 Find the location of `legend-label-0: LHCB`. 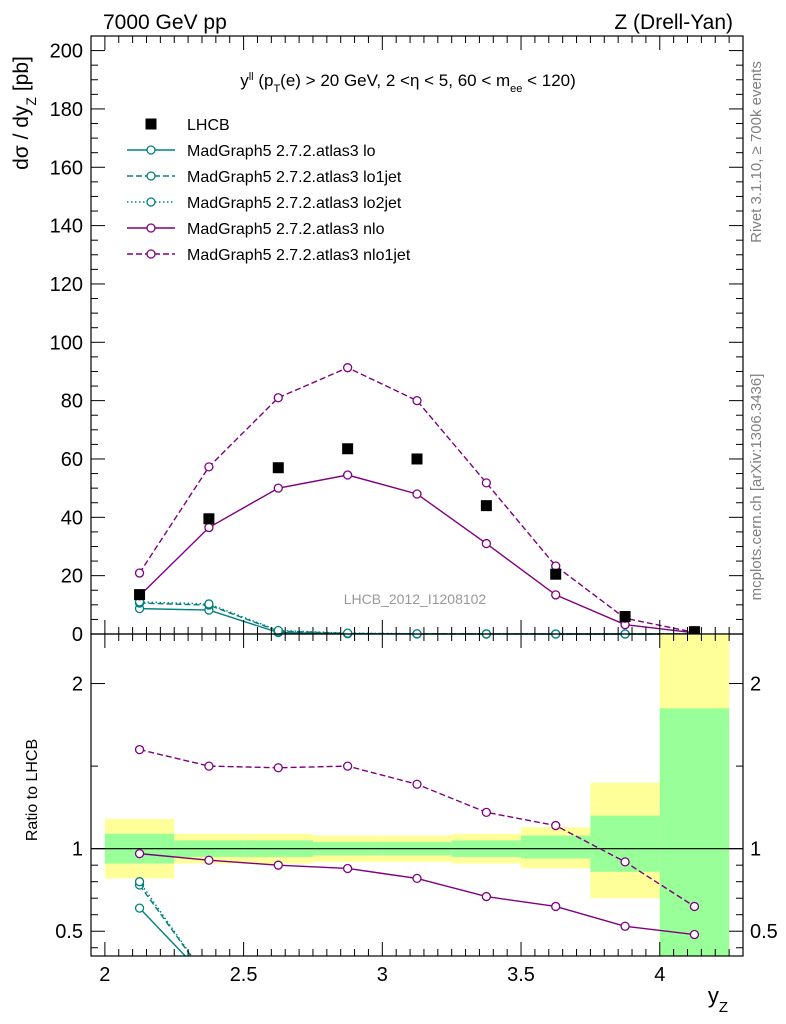

legend-label-0: LHCB is located at coordinates (208, 125).